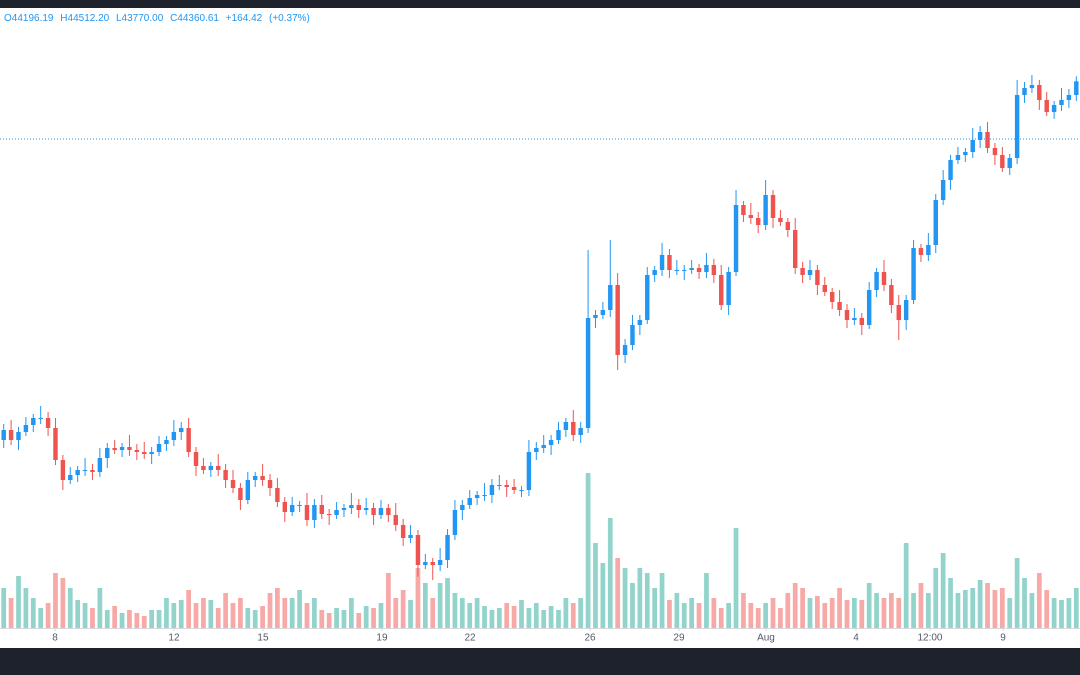 Image resolution: width=1080 pixels, height=675 pixels. What do you see at coordinates (382, 638) in the screenshot?
I see `x-tick-label: 19` at bounding box center [382, 638].